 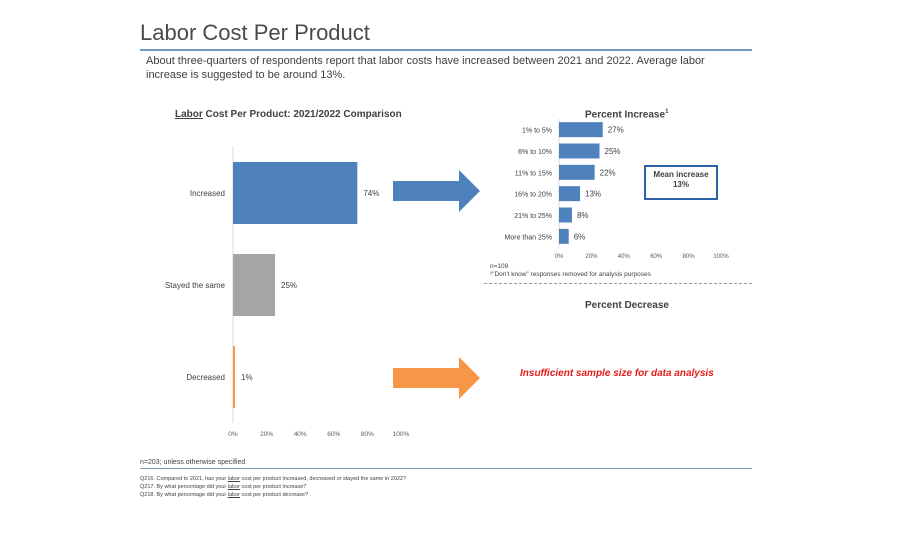 I want to click on decrease-title: Percent Decrease, so click(x=627, y=305).